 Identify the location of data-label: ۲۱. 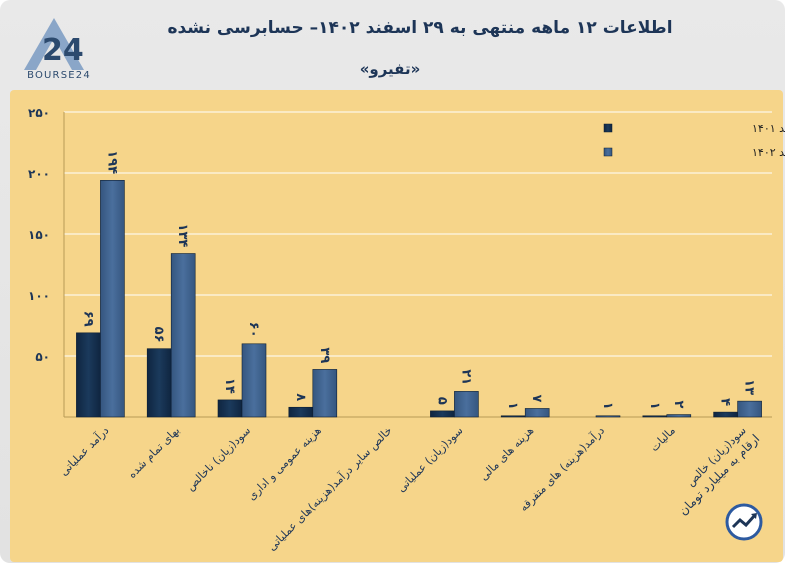
(465, 377).